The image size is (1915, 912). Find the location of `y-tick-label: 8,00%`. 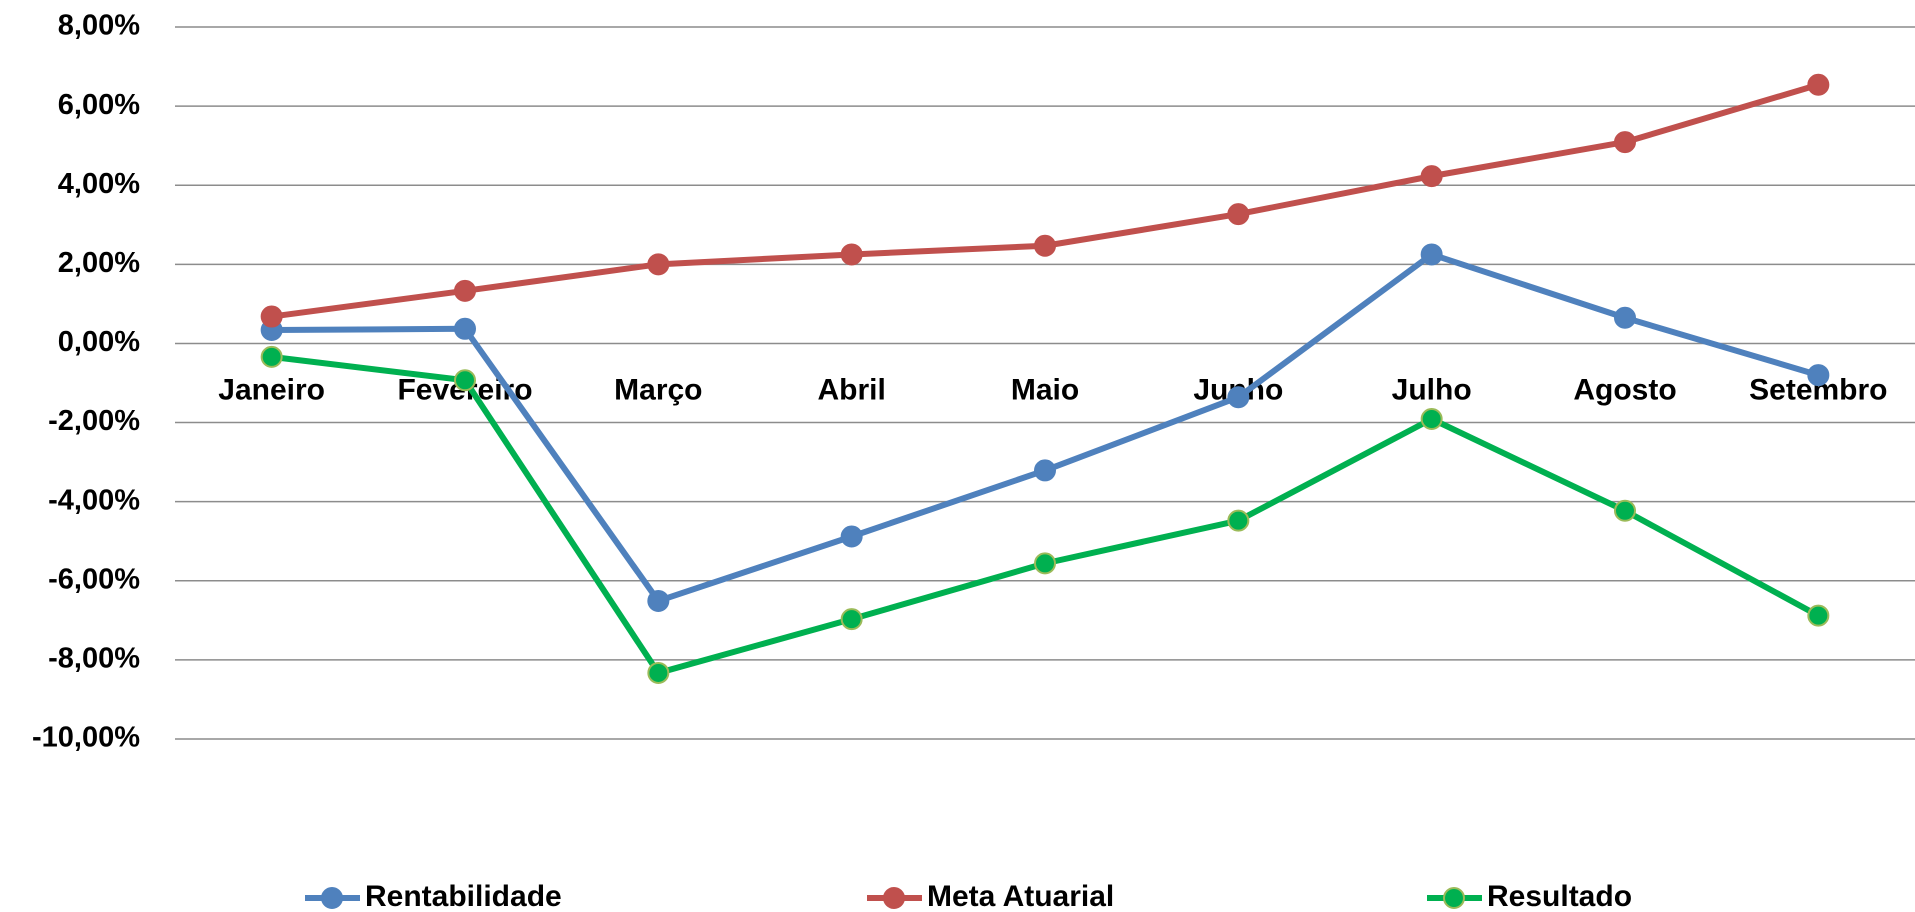

y-tick-label: 8,00% is located at coordinates (99, 26).